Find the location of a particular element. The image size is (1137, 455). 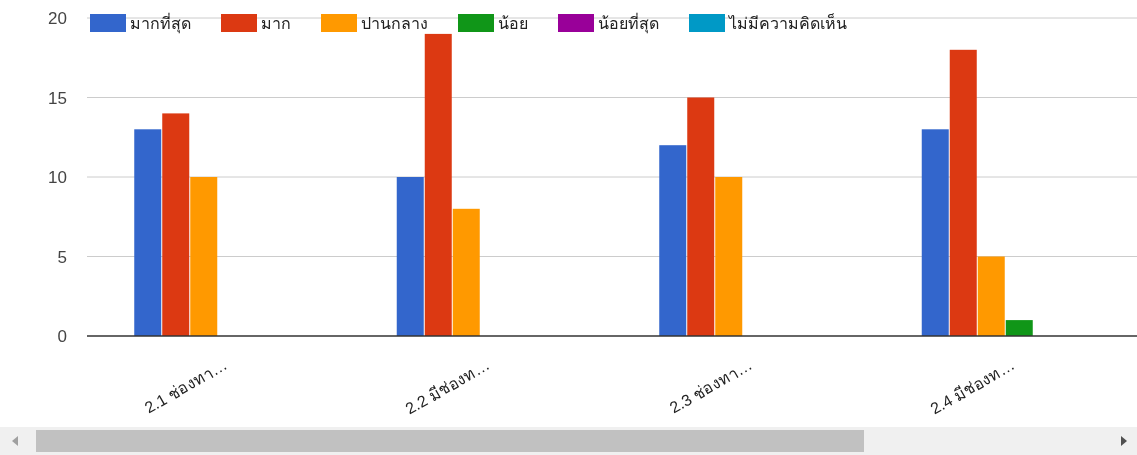

legend-label: มากที่สุด is located at coordinates (160, 23).